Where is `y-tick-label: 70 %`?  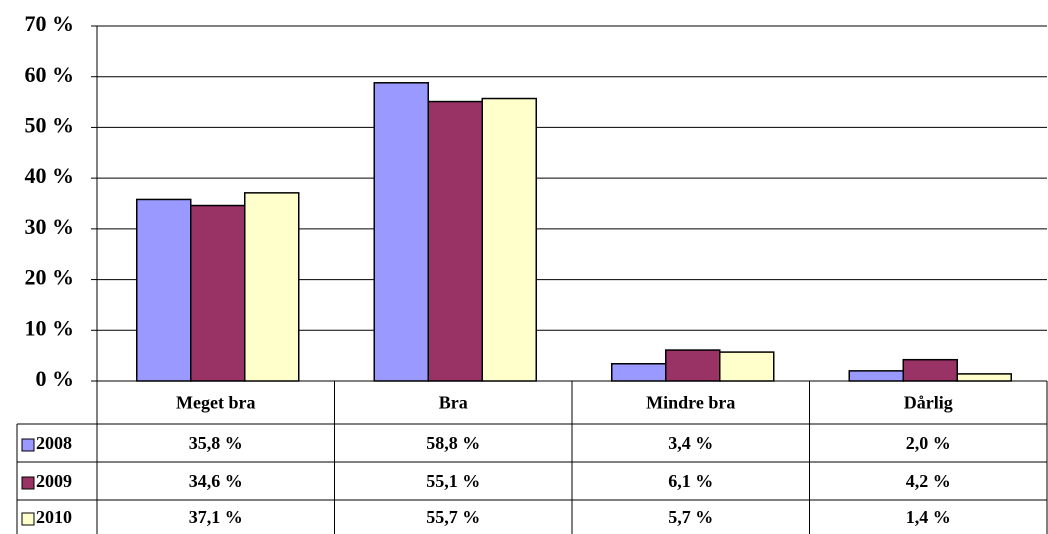
y-tick-label: 70 % is located at coordinates (50, 23).